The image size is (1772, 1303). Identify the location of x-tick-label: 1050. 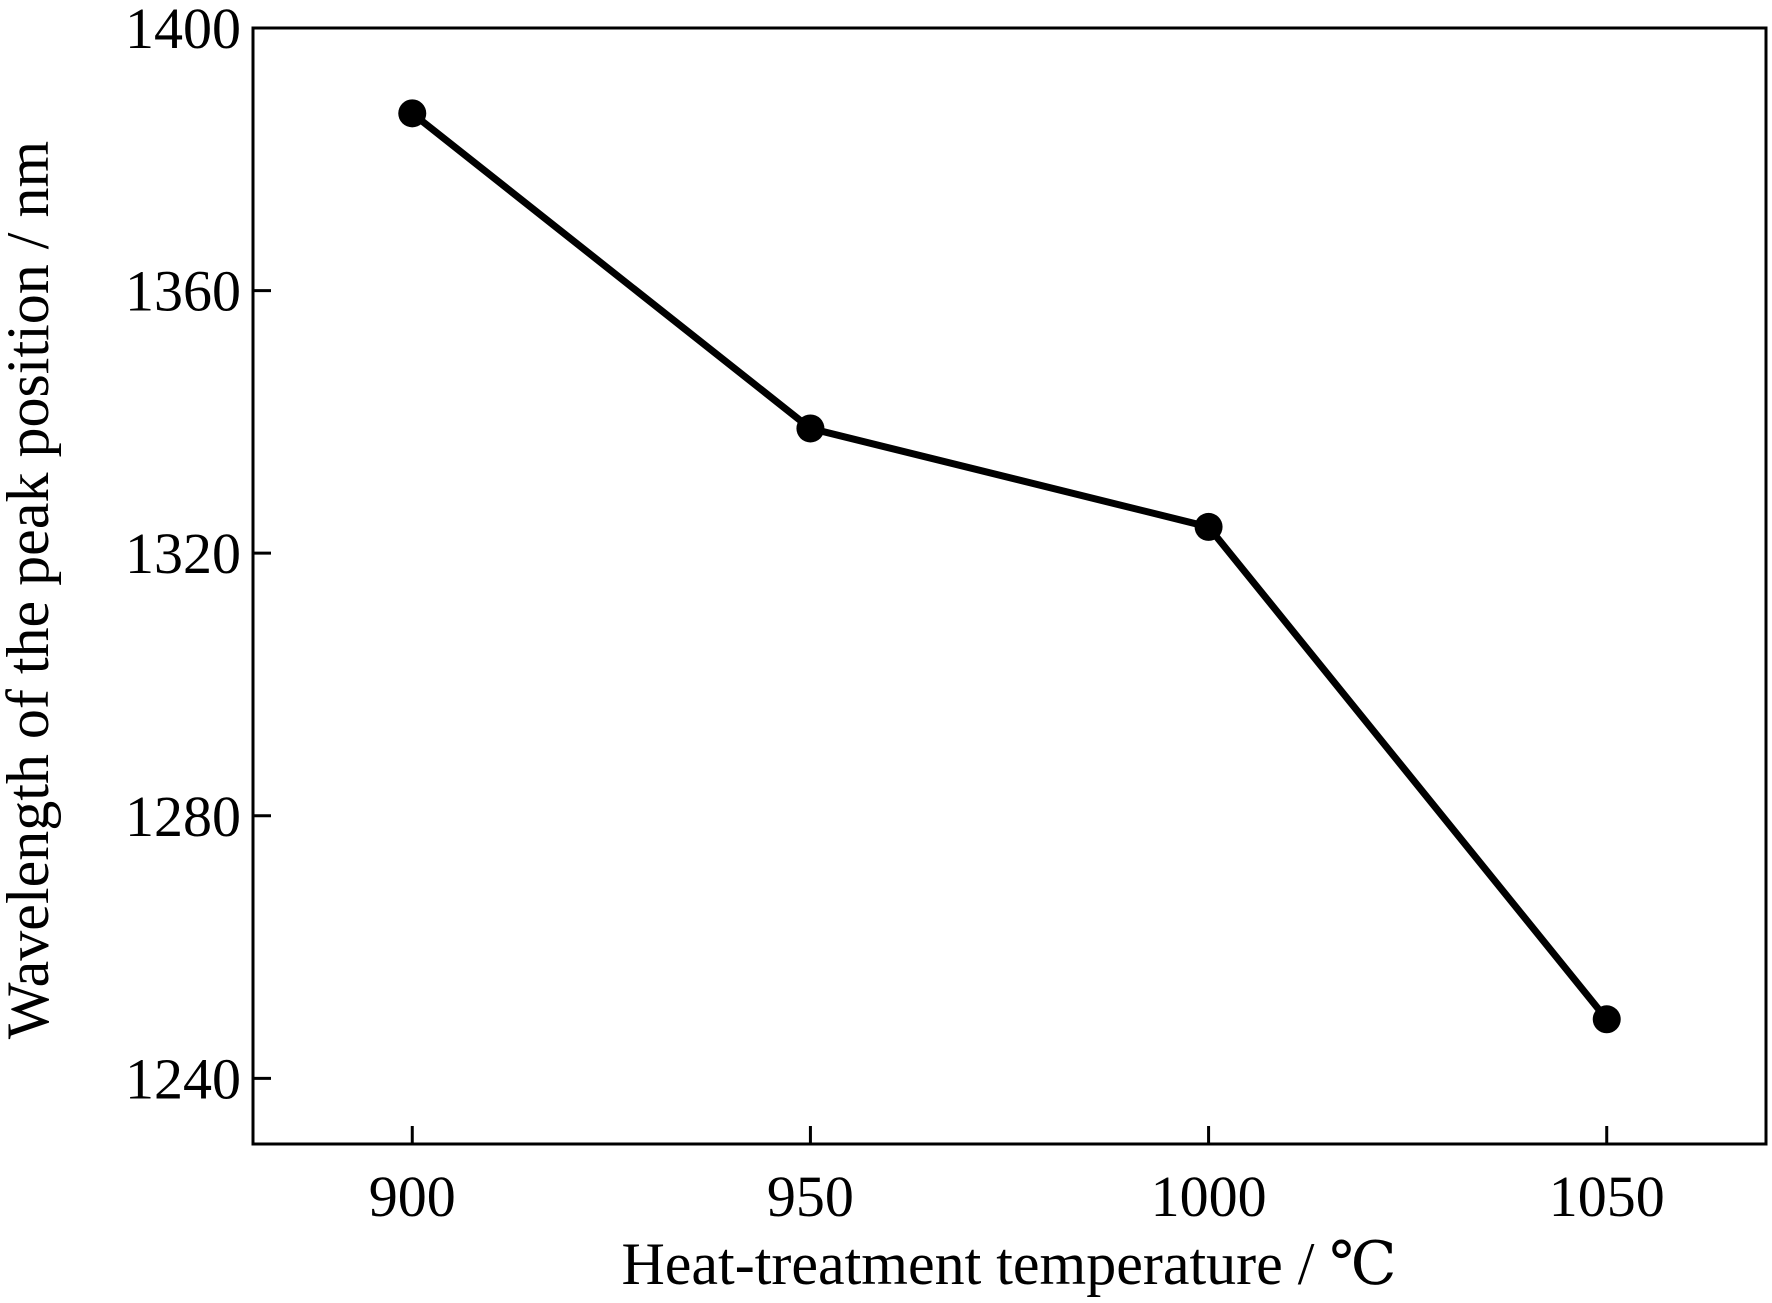
(1607, 1196).